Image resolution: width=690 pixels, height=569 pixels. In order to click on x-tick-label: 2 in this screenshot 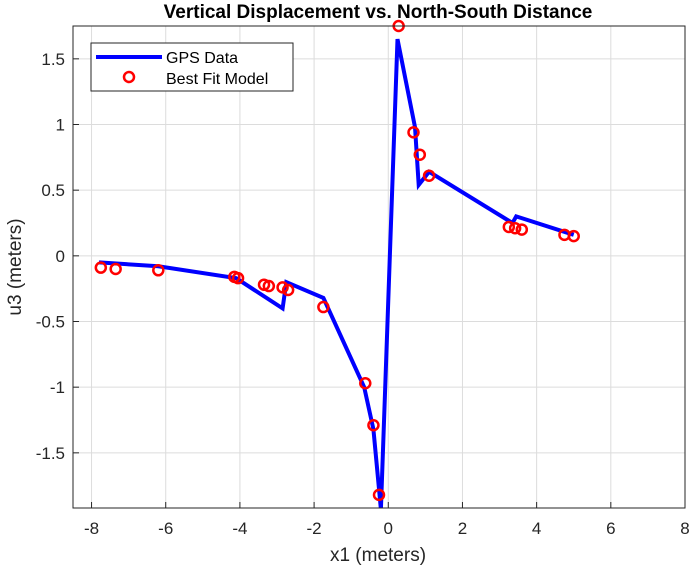, I will do `click(462, 528)`.